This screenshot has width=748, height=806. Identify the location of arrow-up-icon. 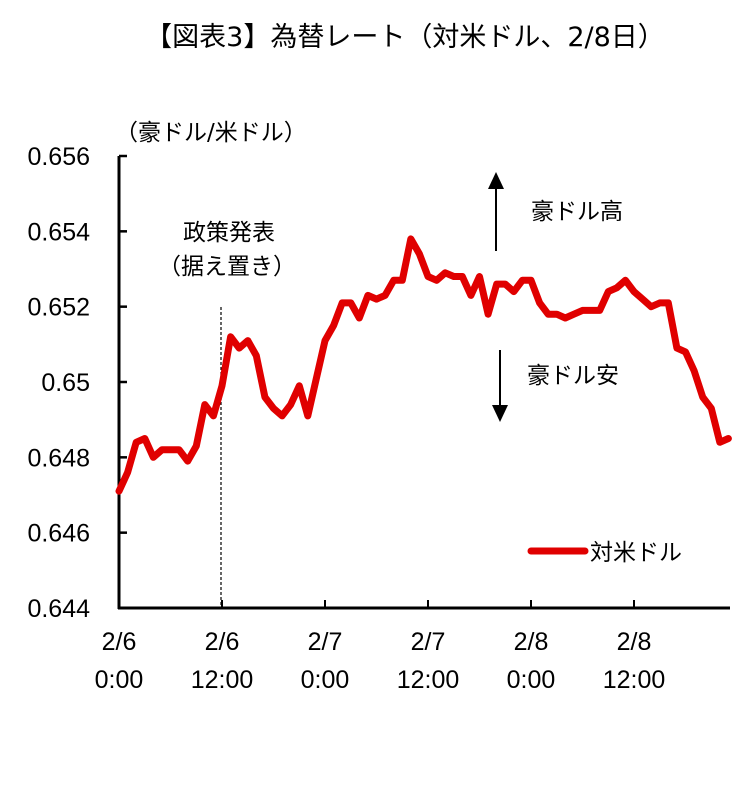
(496, 211).